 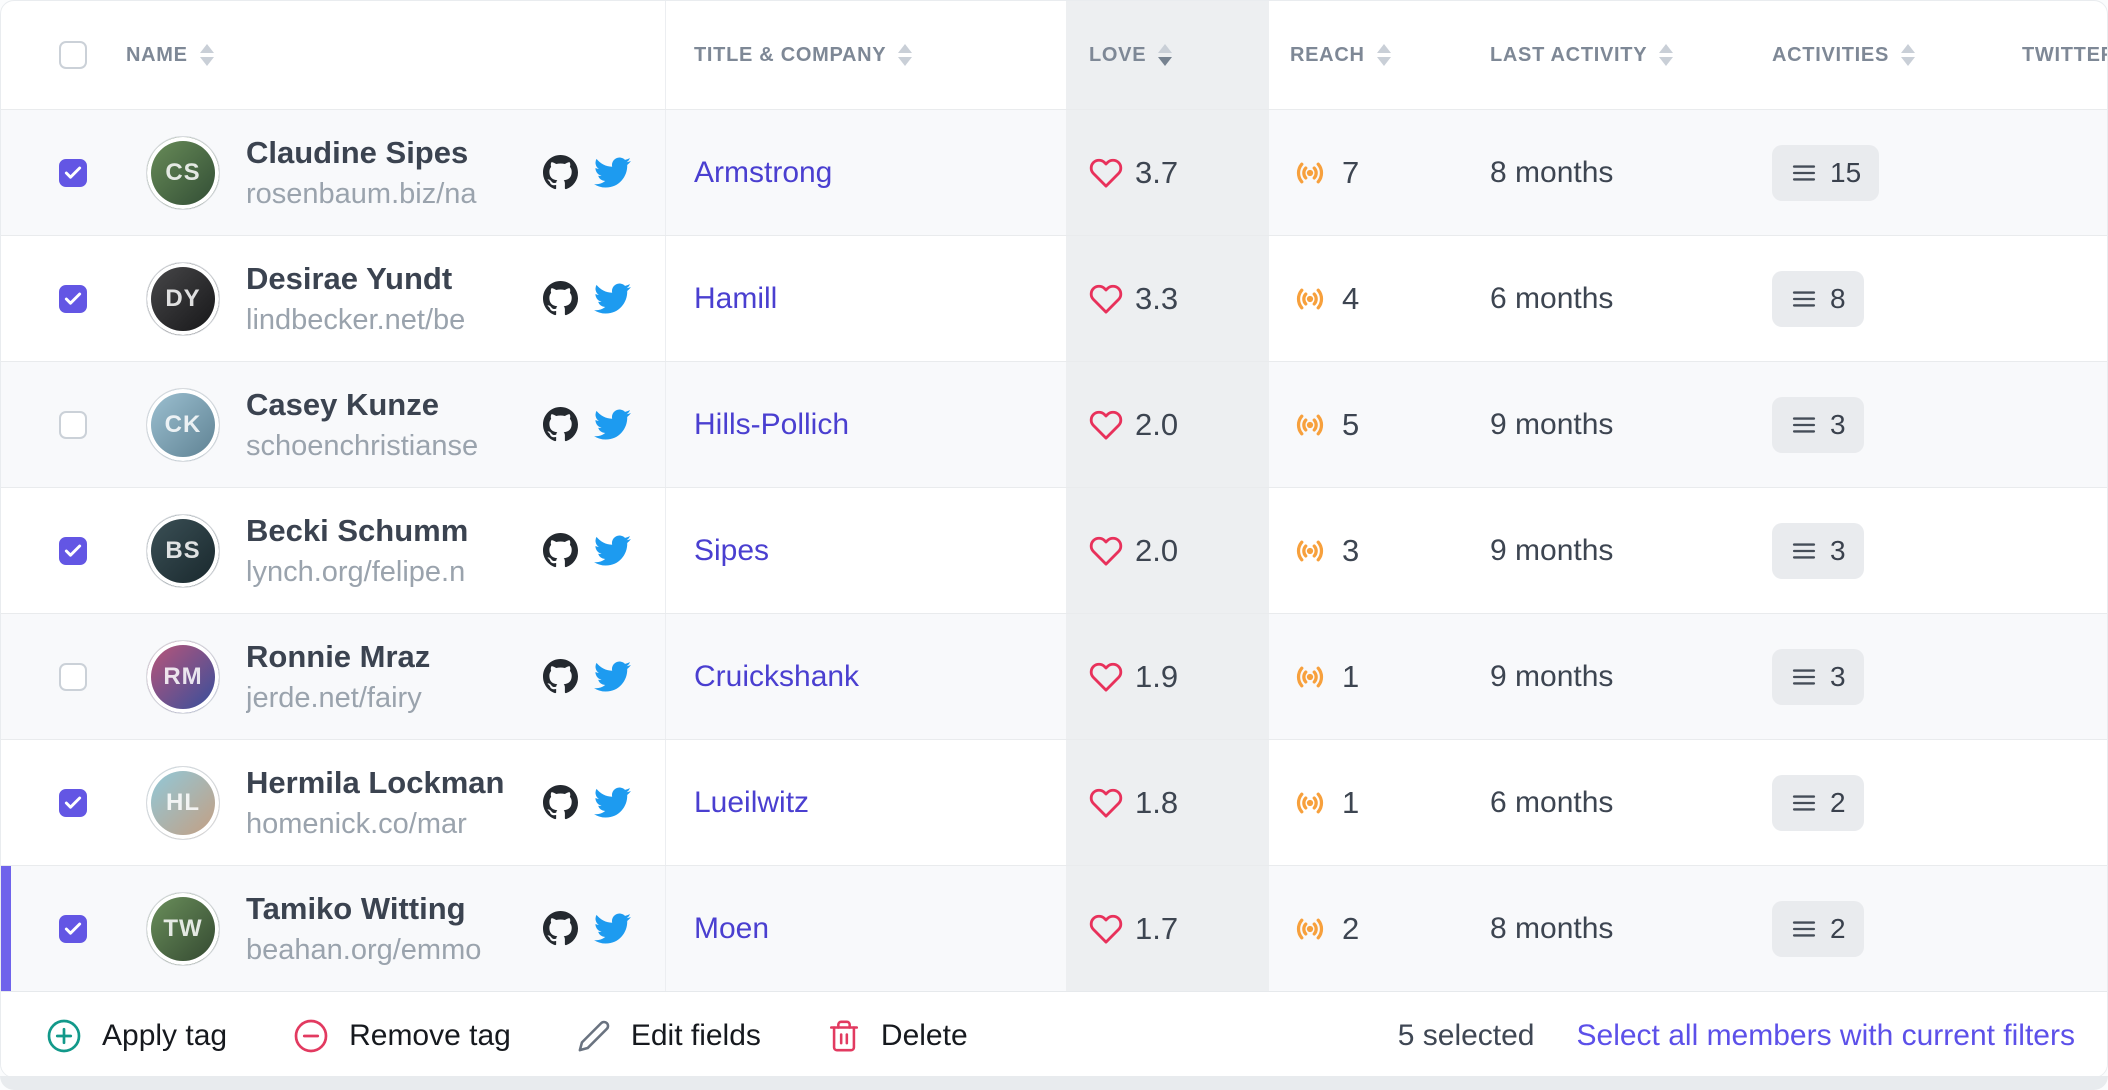 What do you see at coordinates (136, 1036) in the screenshot?
I see `apply-tag-button: Apply tag` at bounding box center [136, 1036].